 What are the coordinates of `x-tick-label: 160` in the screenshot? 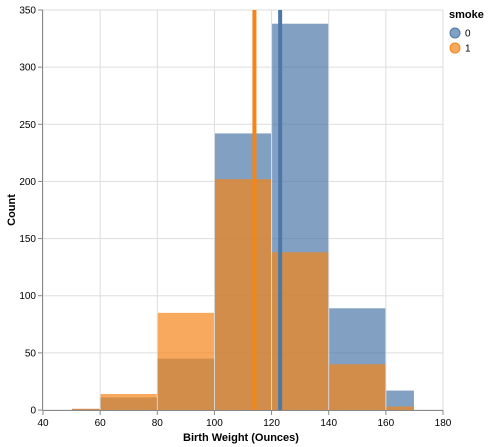 It's located at (386, 423).